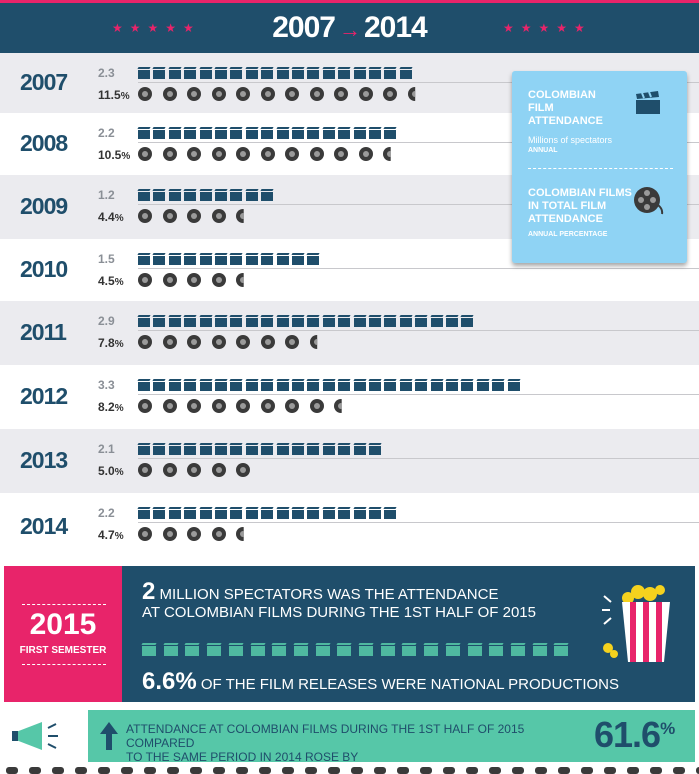  Describe the element at coordinates (109, 736) in the screenshot. I see `up-arrow-icon` at that location.